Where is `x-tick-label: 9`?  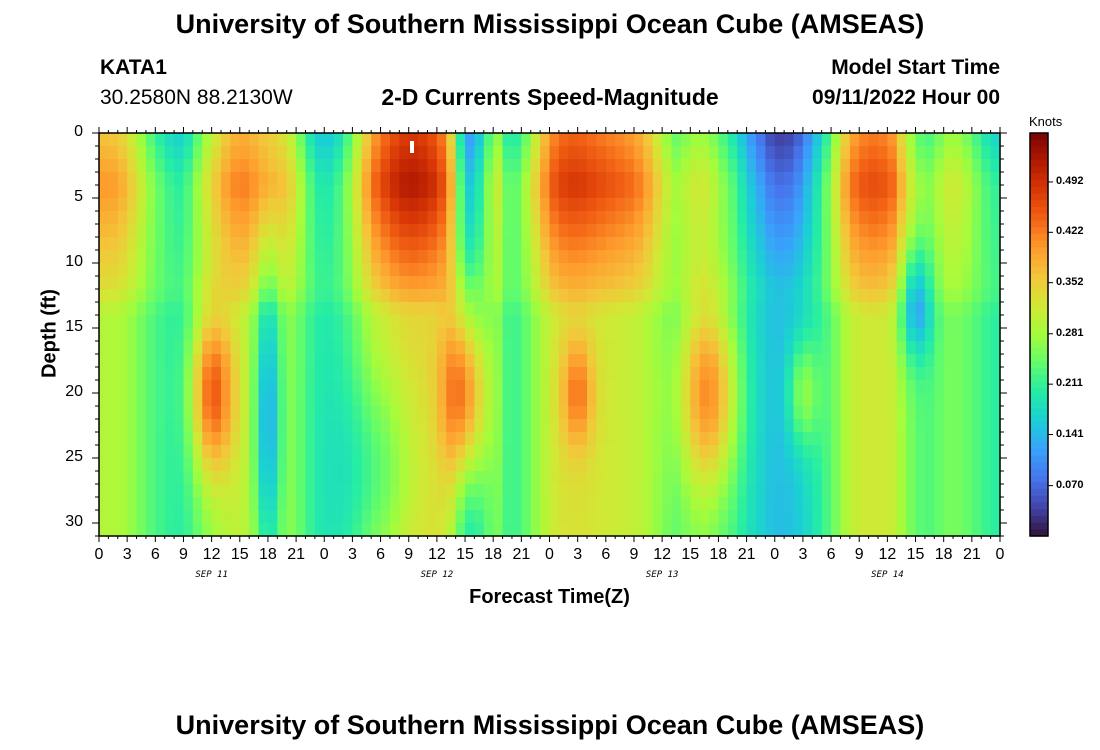 x-tick-label: 9 is located at coordinates (634, 554).